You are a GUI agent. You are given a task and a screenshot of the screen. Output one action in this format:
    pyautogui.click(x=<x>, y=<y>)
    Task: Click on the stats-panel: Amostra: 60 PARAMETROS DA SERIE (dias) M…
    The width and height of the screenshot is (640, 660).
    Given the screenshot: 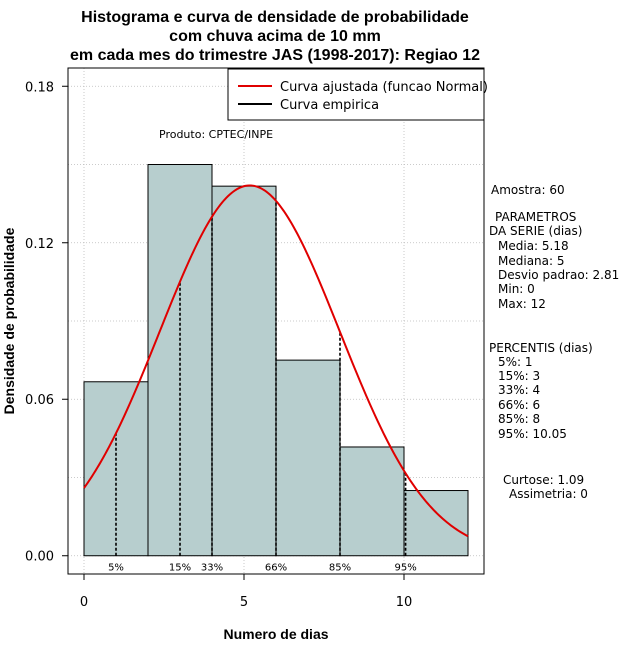 What is the action you would take?
    pyautogui.click(x=554, y=342)
    